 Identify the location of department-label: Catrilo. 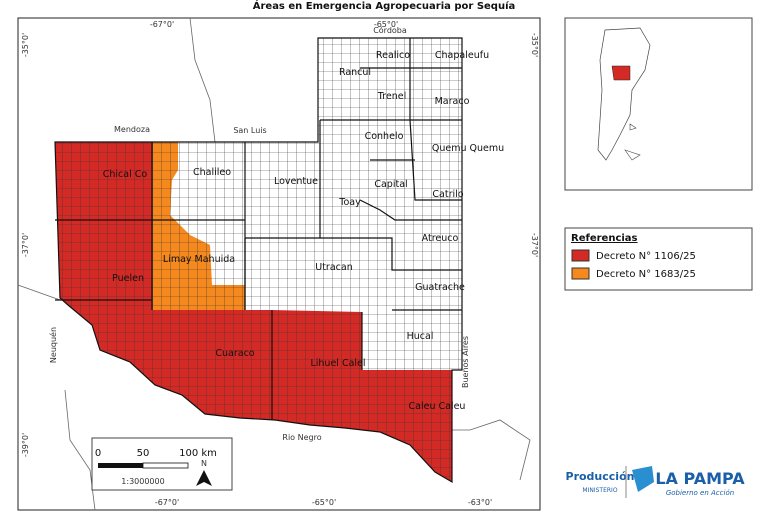
(447, 194).